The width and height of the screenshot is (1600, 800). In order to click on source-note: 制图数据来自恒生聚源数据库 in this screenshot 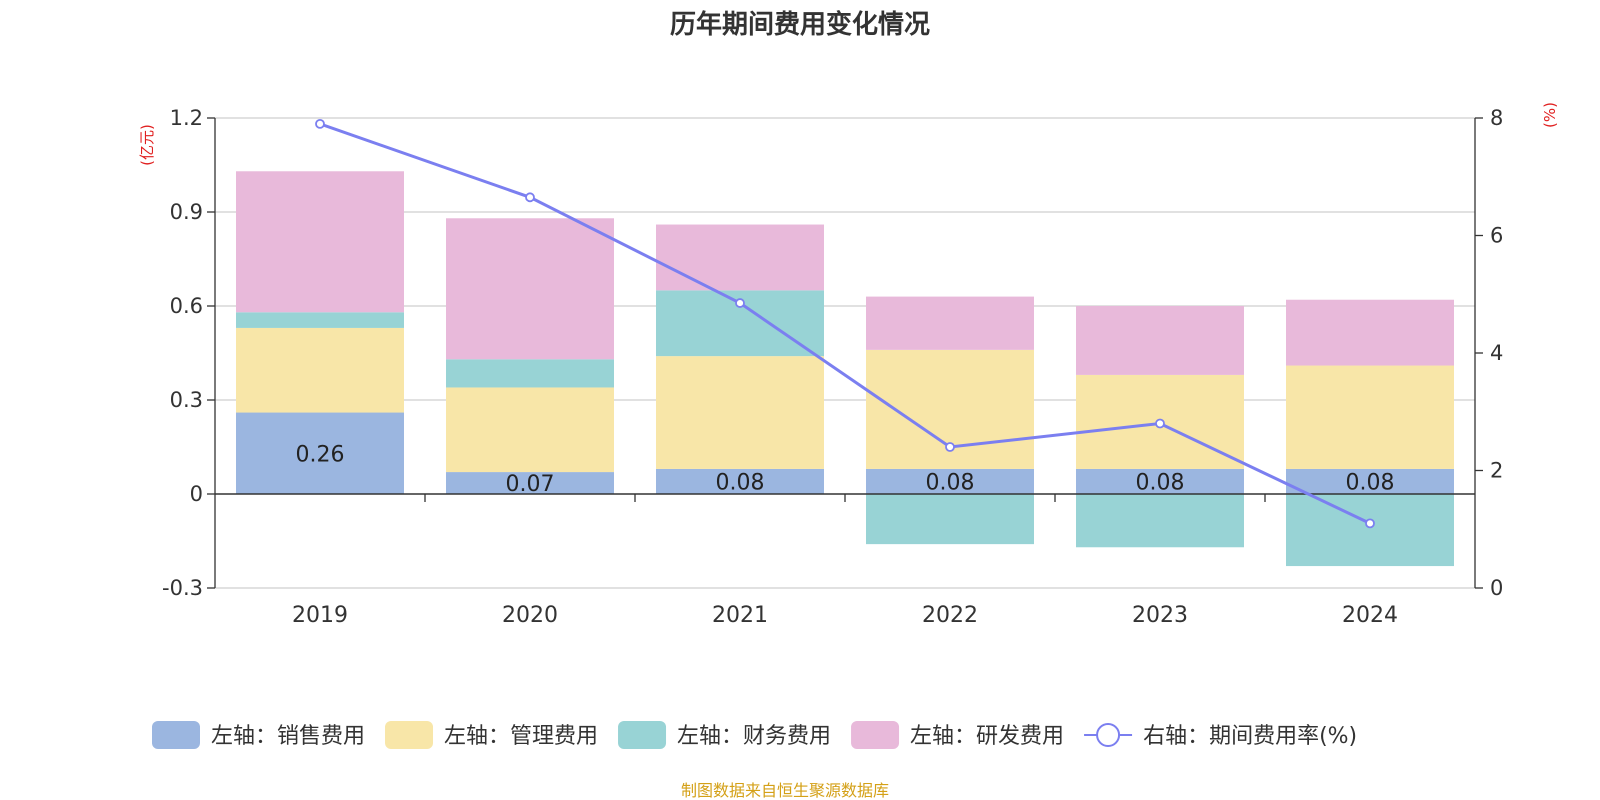, I will do `click(785, 790)`.